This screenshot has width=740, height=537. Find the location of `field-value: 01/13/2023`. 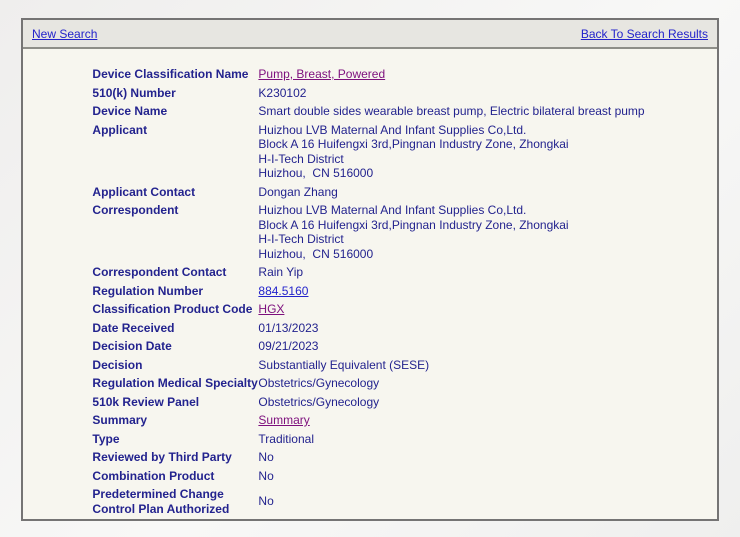

field-value: 01/13/2023 is located at coordinates (288, 327).